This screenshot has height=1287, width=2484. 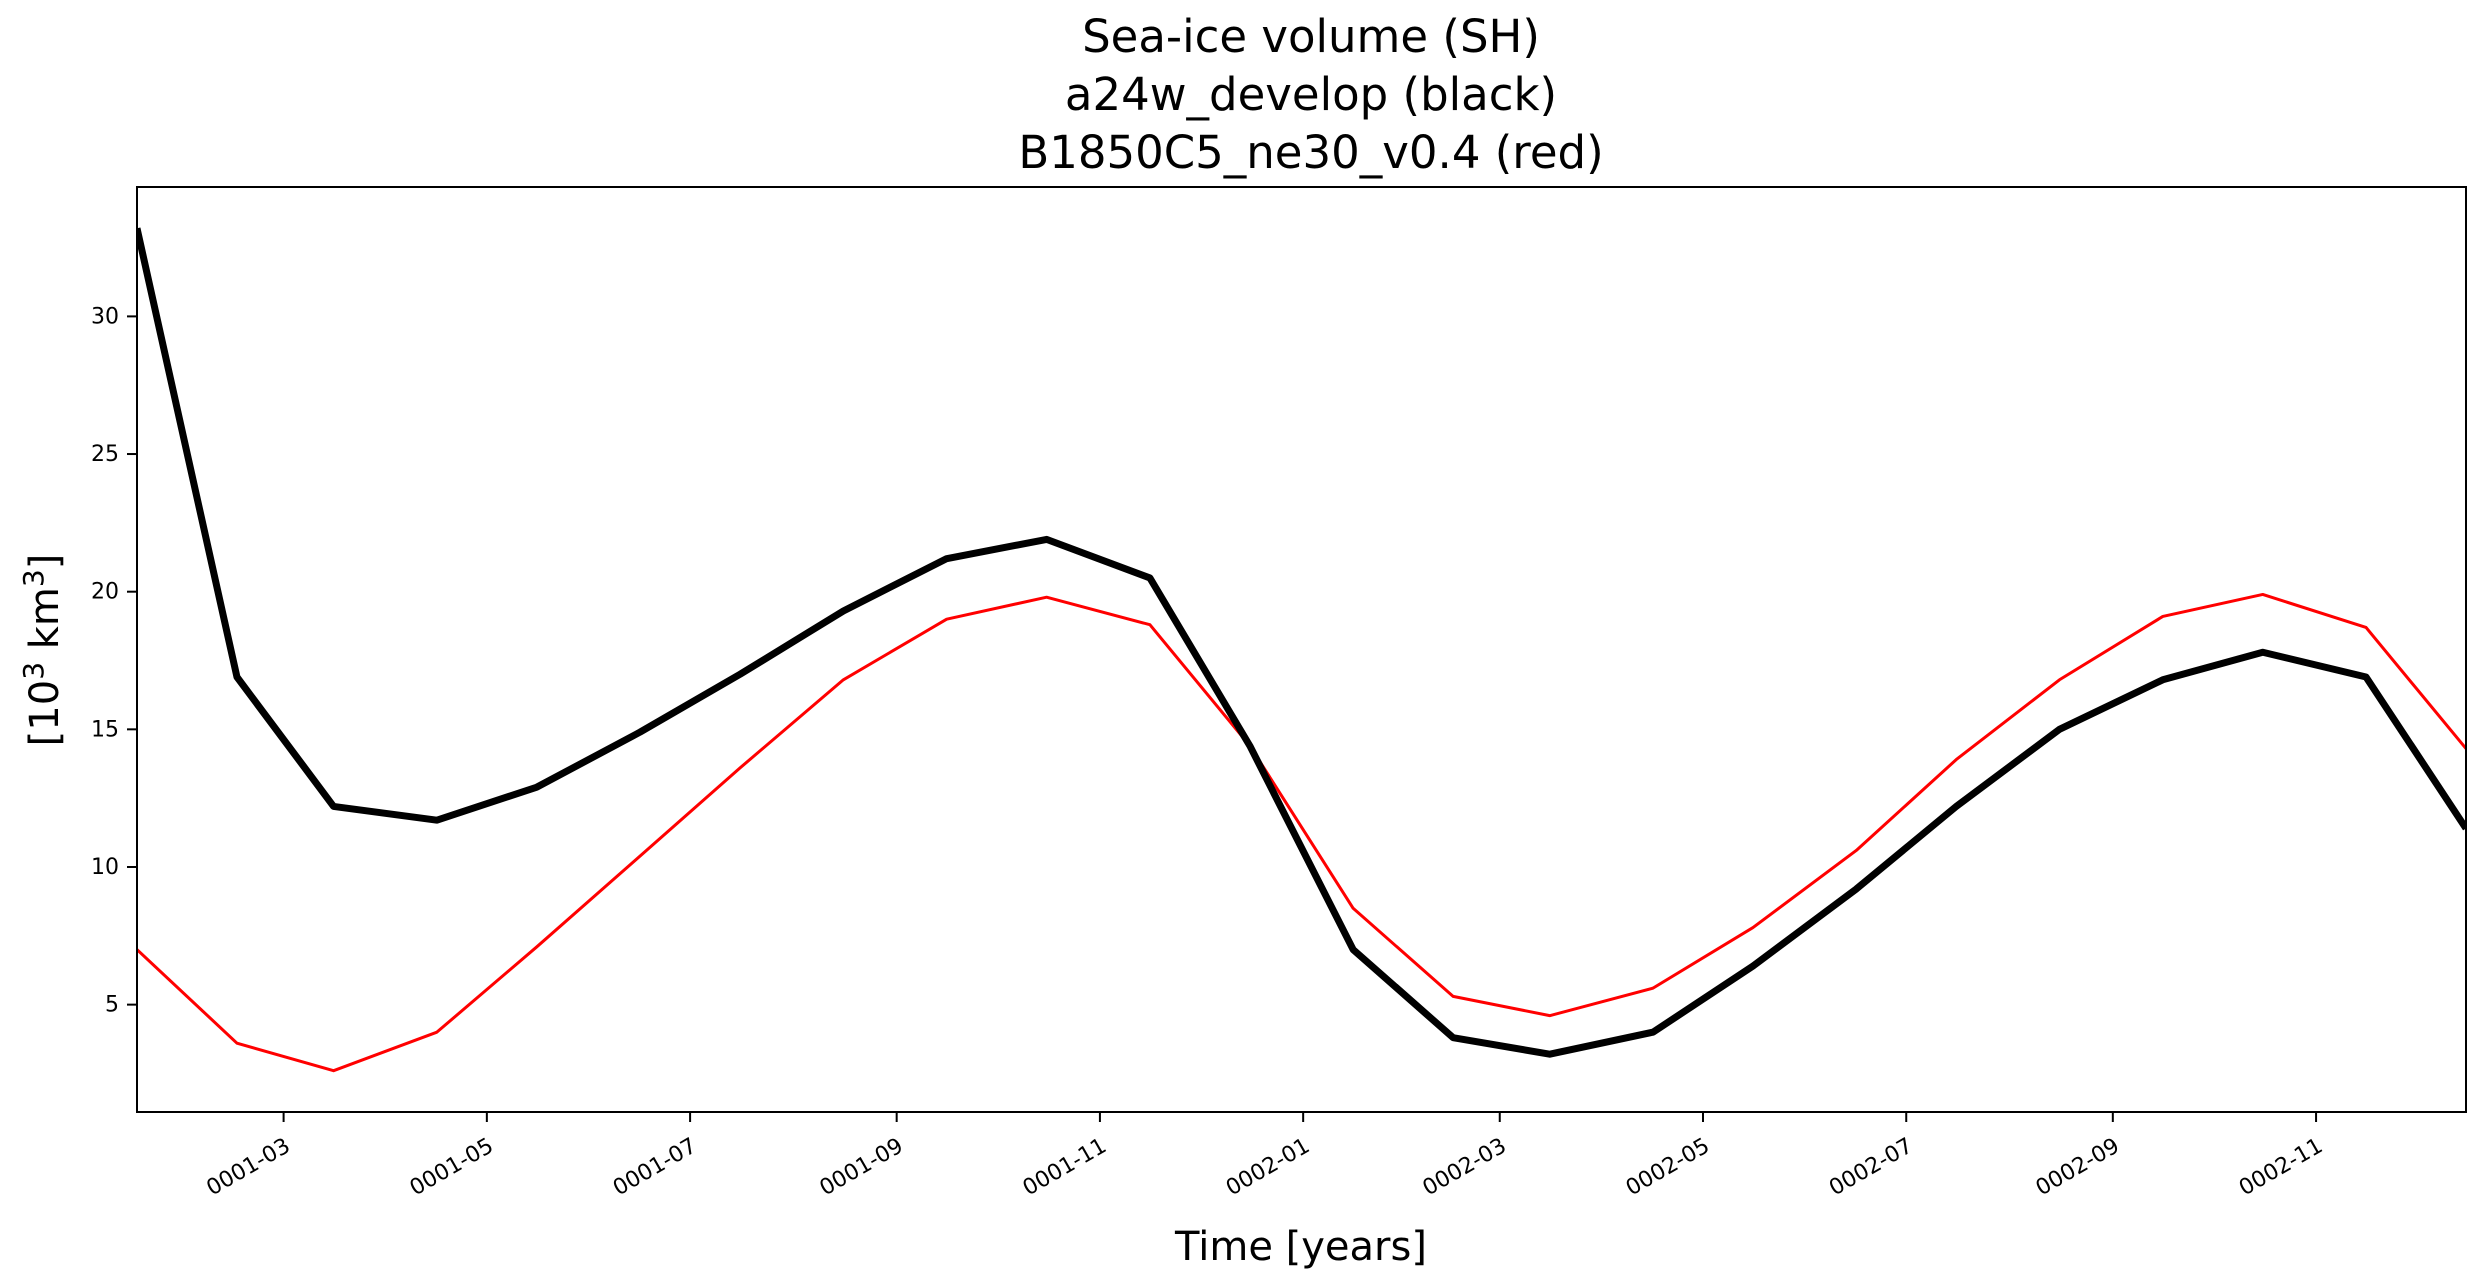 What do you see at coordinates (105, 592) in the screenshot?
I see `y-tick-label: 20` at bounding box center [105, 592].